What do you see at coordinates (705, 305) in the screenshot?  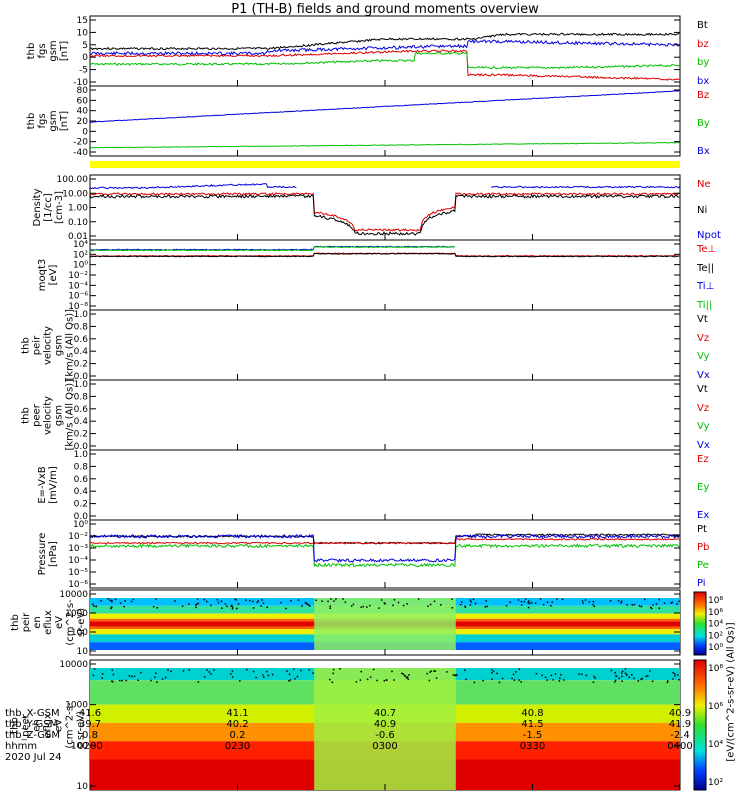 I see `legend-entry: Ti||` at bounding box center [705, 305].